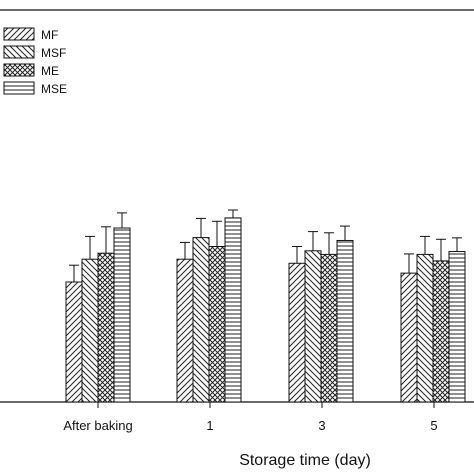  What do you see at coordinates (19, 52) in the screenshot?
I see `legend-swatch-msf` at bounding box center [19, 52].